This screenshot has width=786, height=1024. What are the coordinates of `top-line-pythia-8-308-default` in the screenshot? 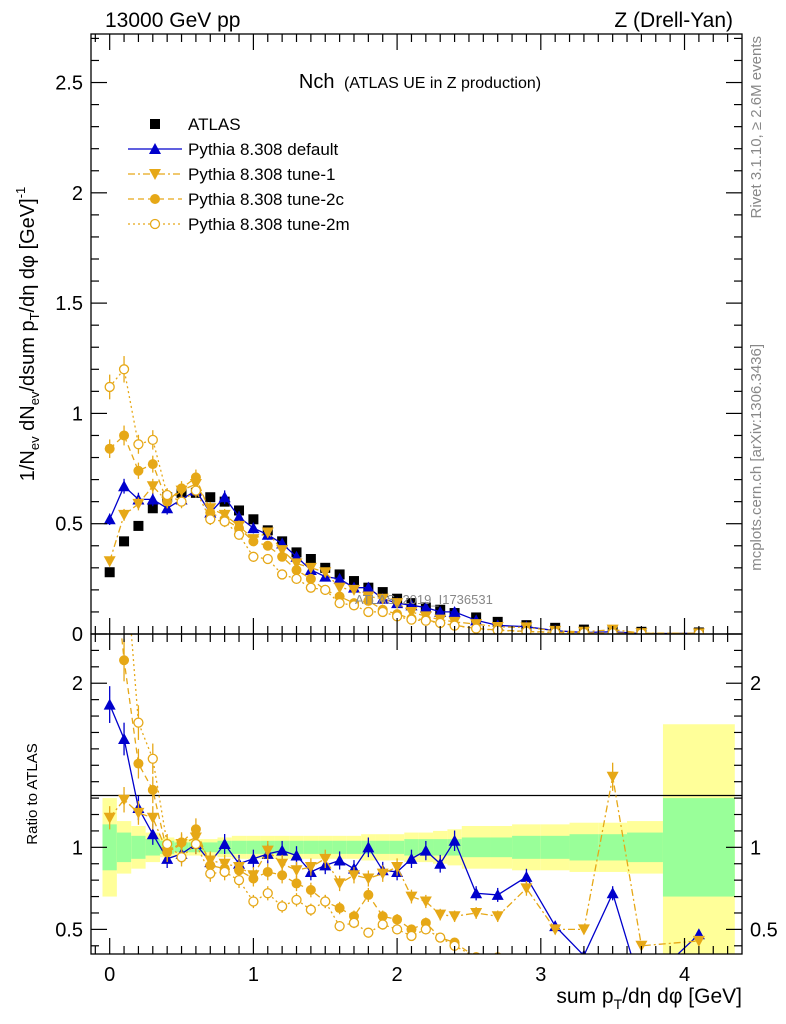 It's located at (404, 559).